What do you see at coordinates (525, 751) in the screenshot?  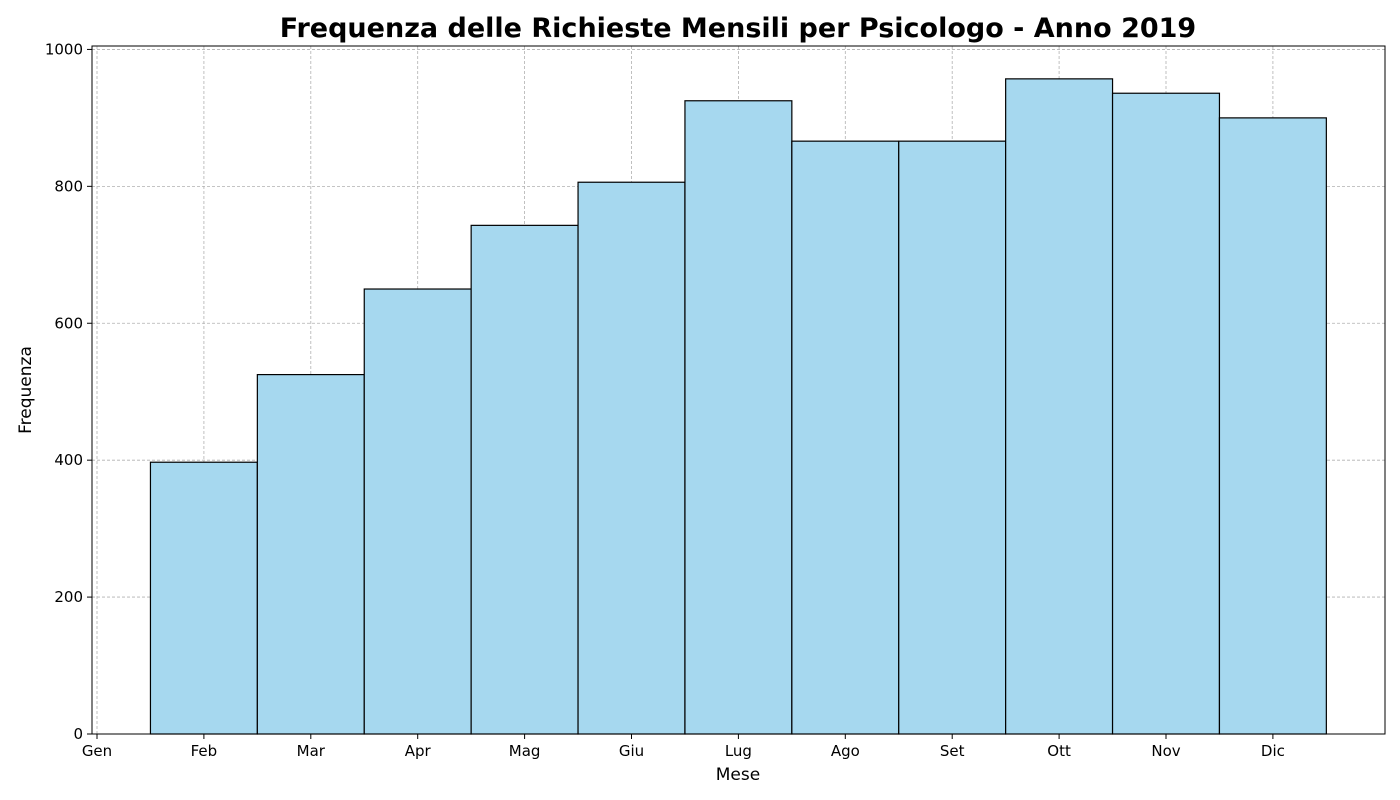 I see `x-tick-label: Mag` at bounding box center [525, 751].